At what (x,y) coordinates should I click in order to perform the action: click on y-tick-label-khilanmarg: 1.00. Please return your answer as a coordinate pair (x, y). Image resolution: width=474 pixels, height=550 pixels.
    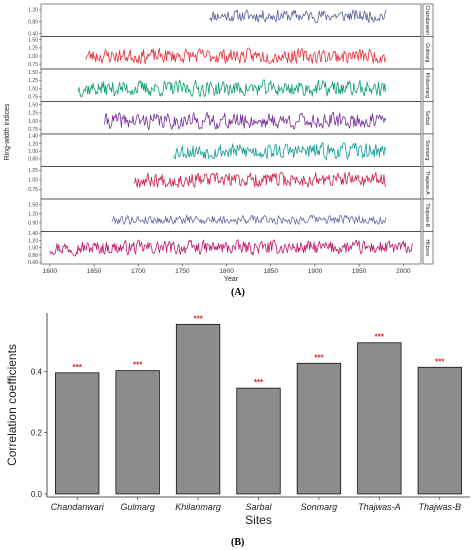
    Looking at the image, I should click on (33, 89).